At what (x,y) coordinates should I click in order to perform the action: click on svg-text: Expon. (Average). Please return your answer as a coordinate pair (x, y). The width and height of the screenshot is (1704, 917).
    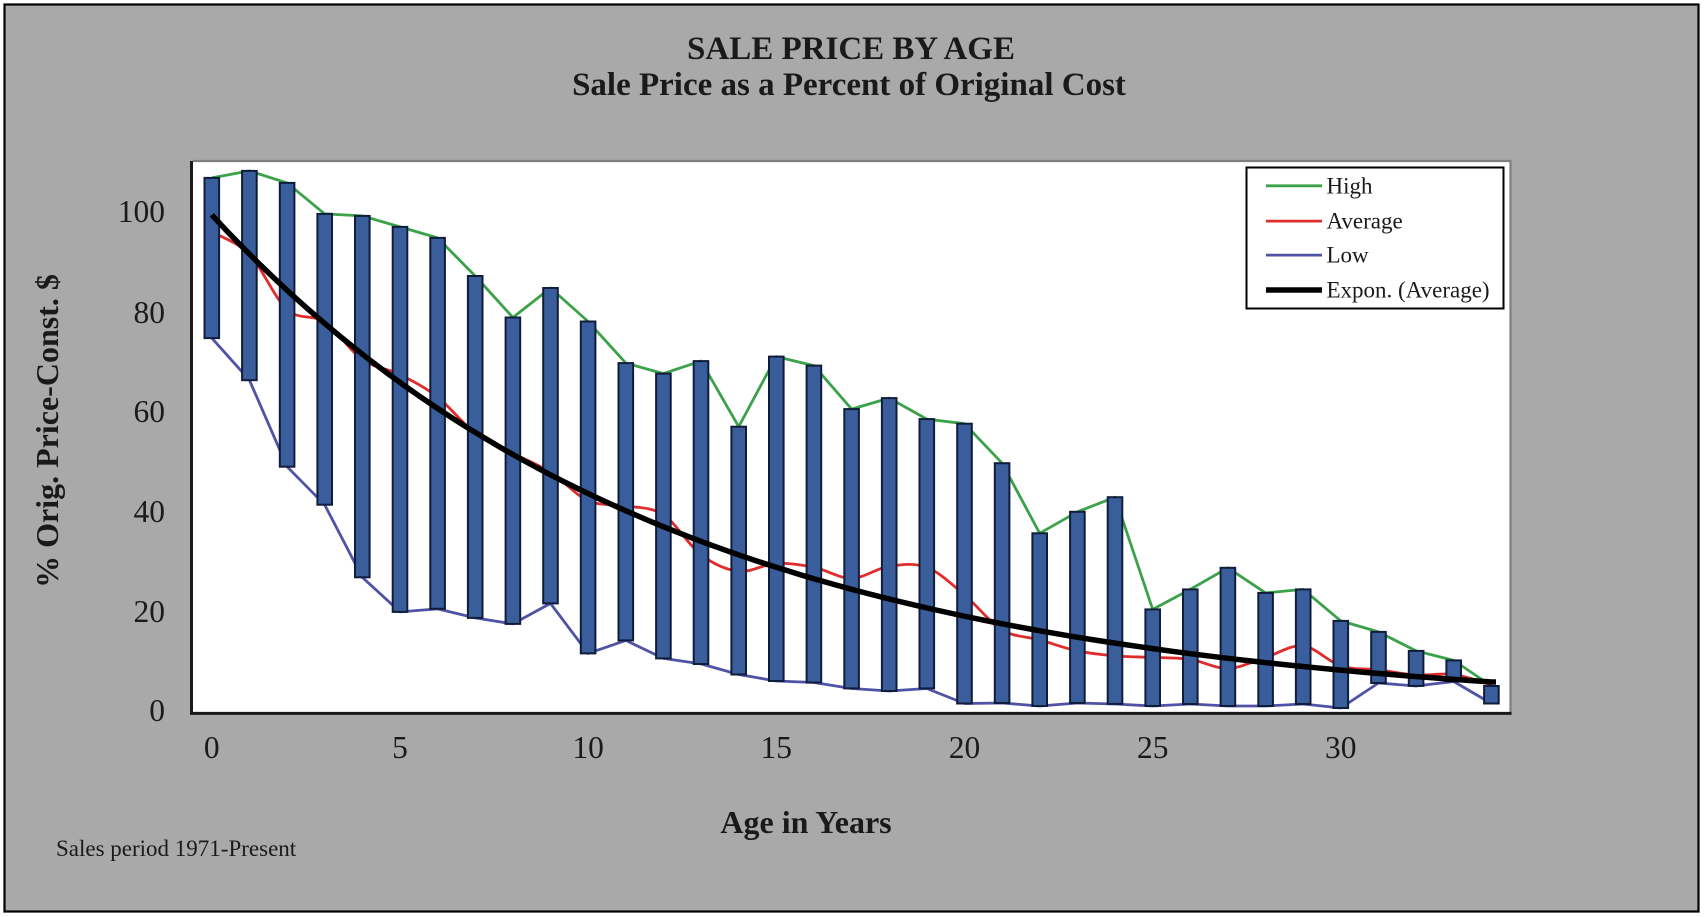
    Looking at the image, I should click on (1408, 290).